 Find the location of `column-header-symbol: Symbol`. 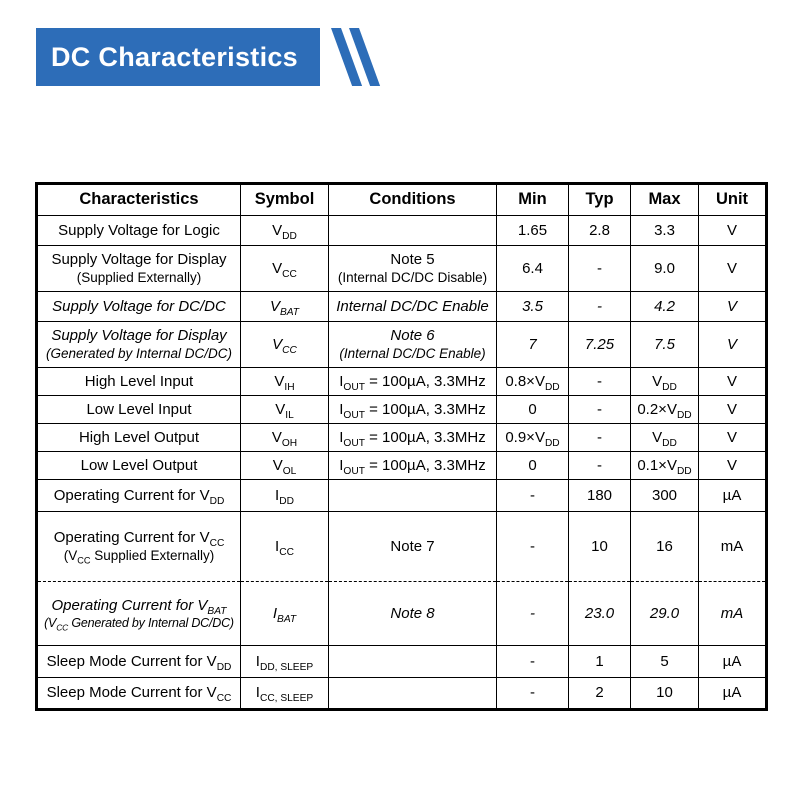

column-header-symbol: Symbol is located at coordinates (284, 199).